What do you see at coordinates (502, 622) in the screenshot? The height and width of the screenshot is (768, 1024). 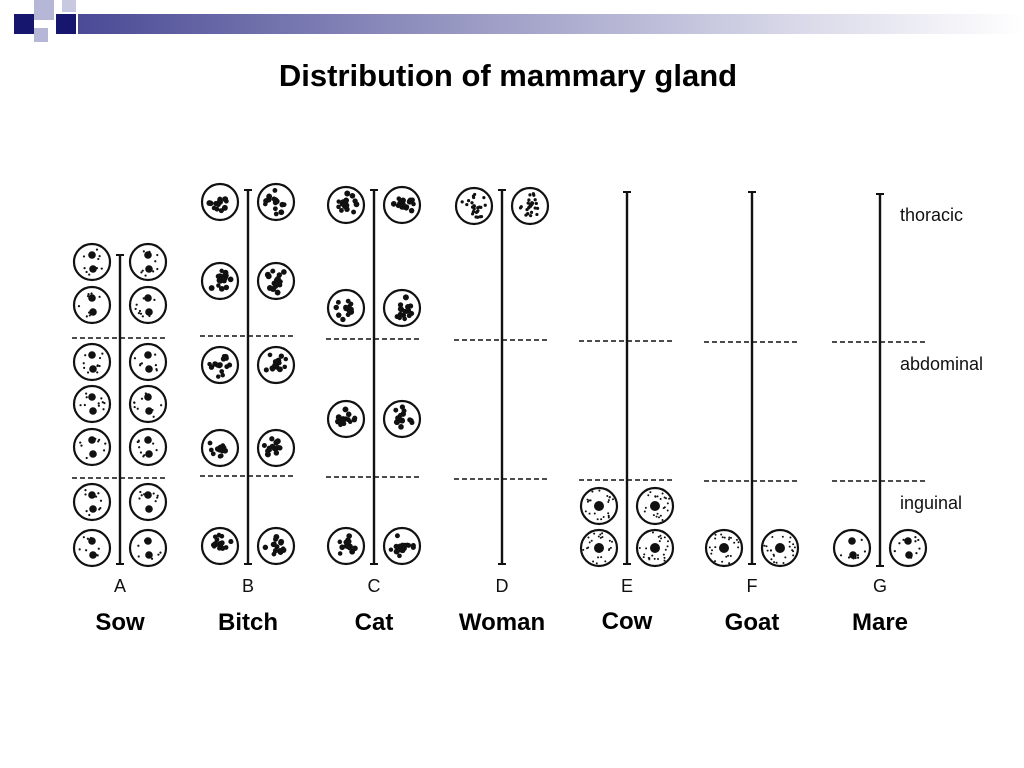 I see `species-label: Woman` at bounding box center [502, 622].